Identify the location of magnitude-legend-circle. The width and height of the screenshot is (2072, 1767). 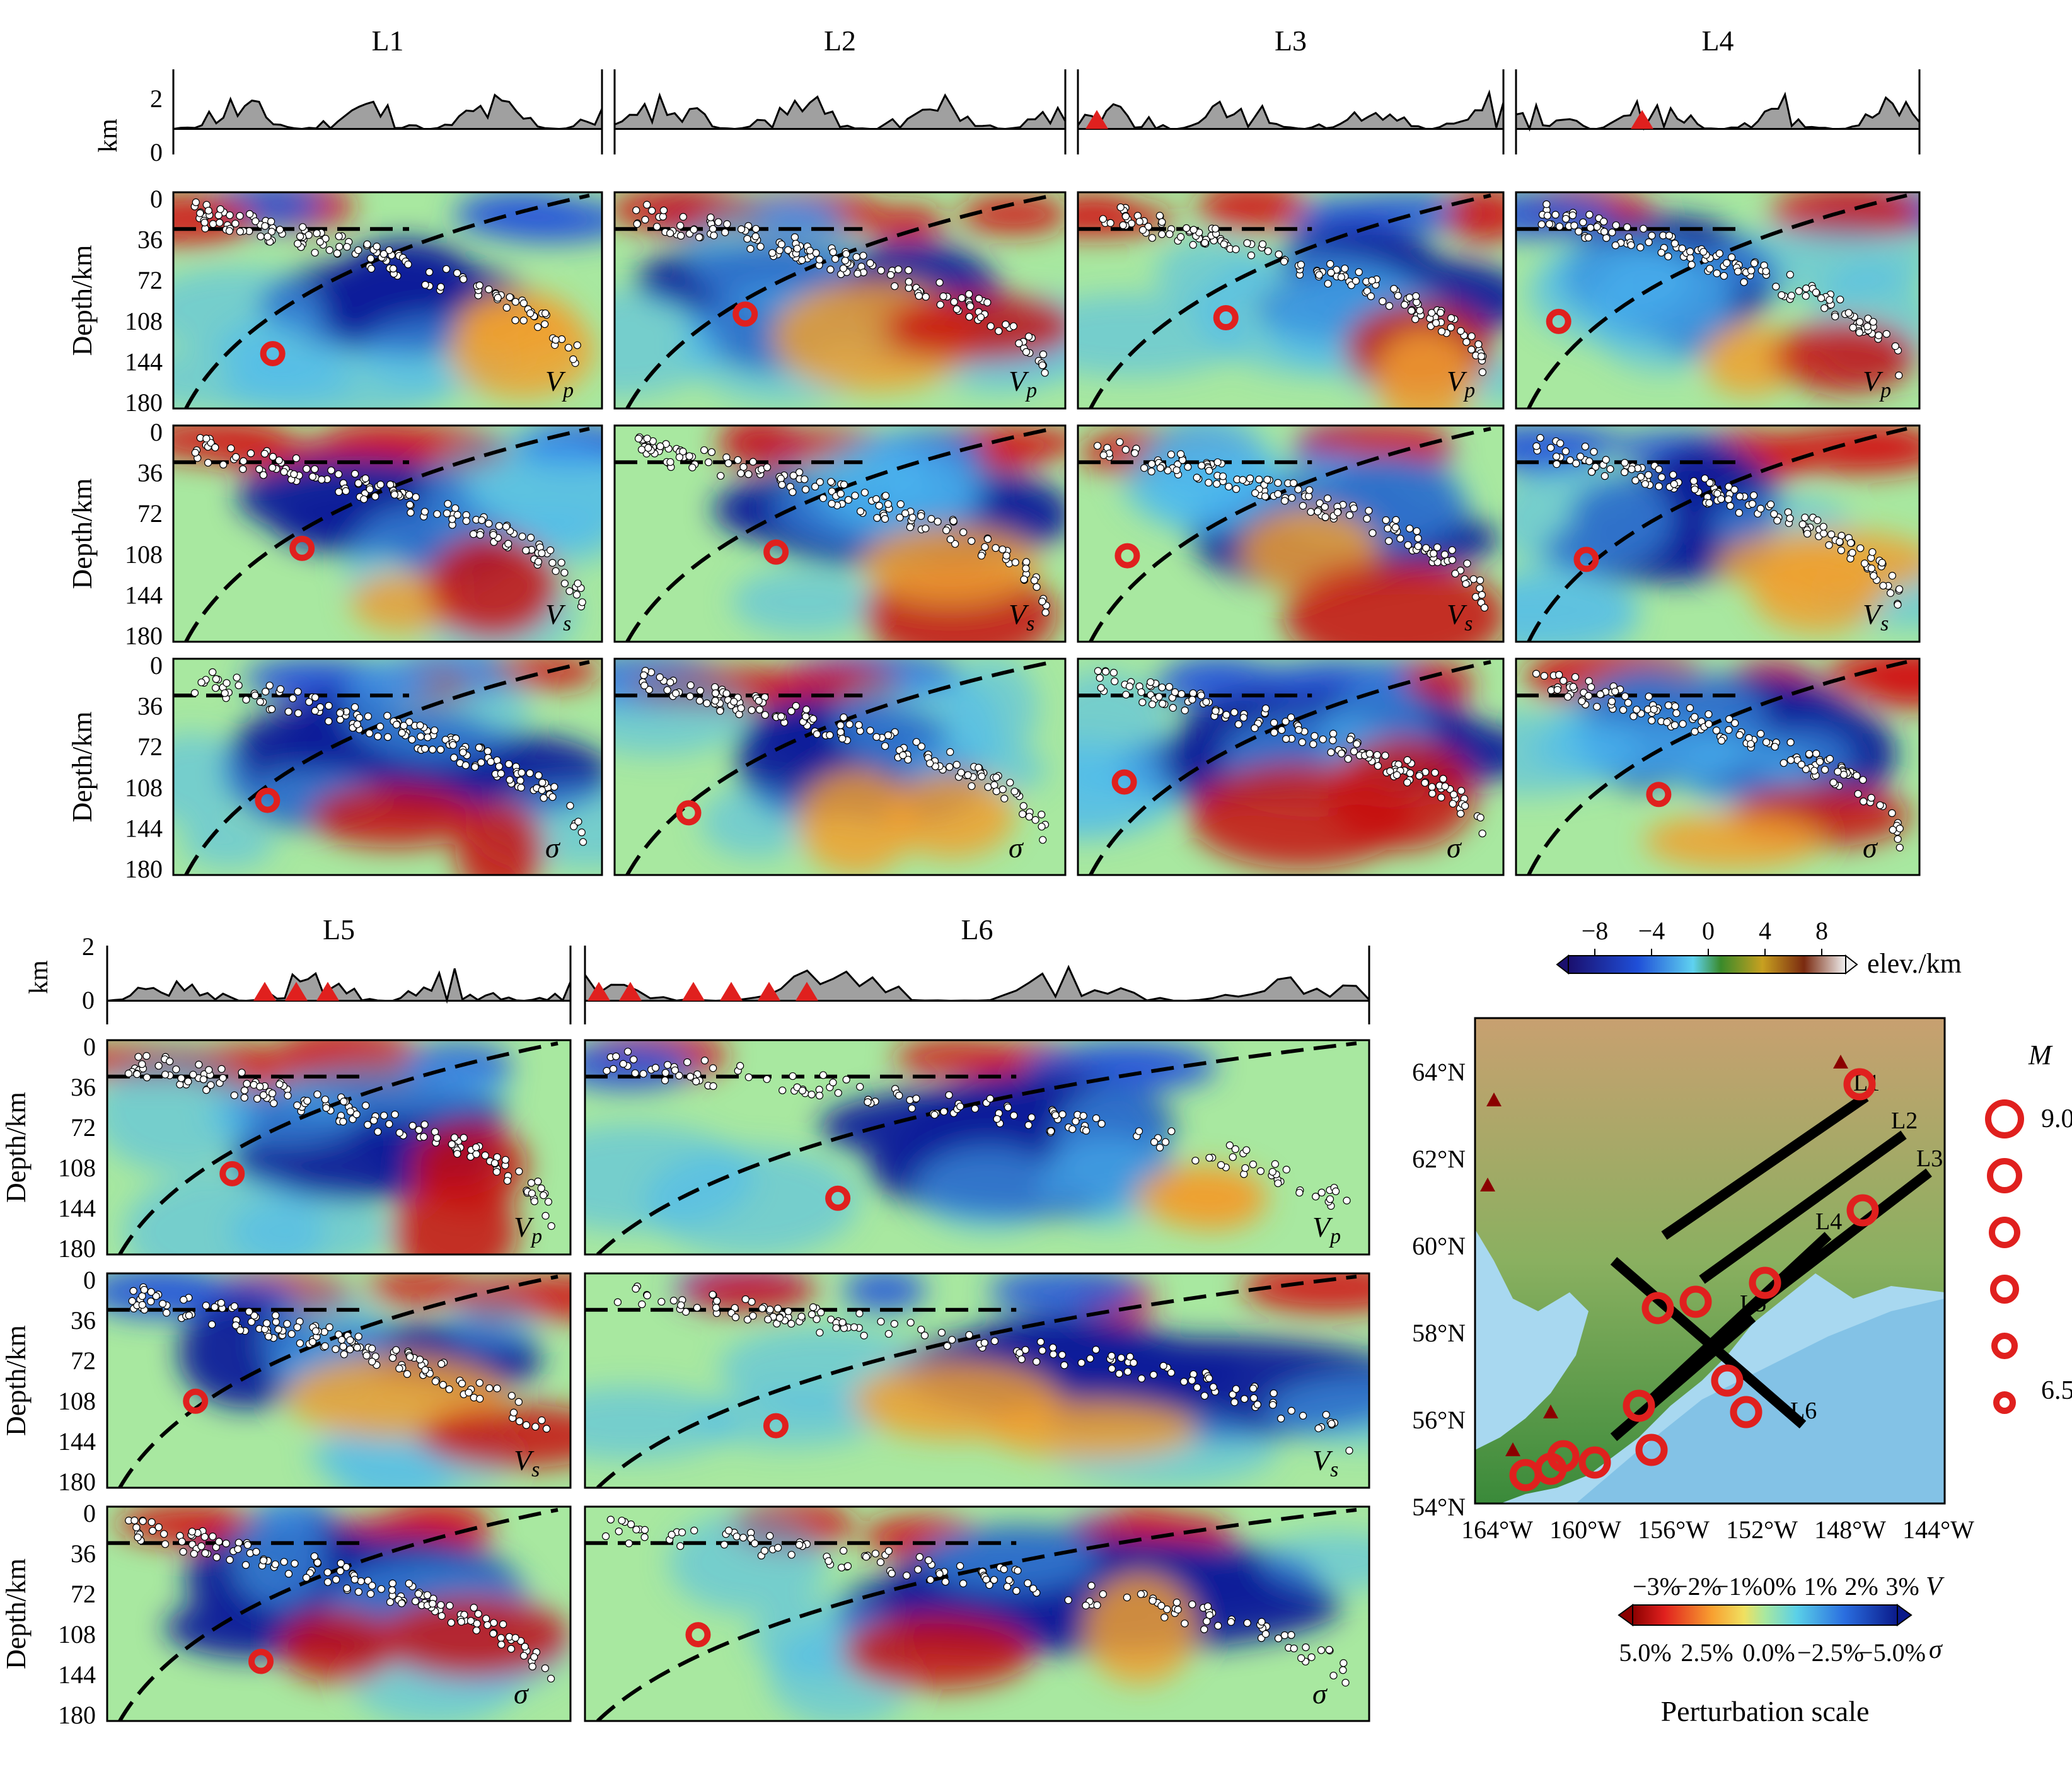
(2005, 1346).